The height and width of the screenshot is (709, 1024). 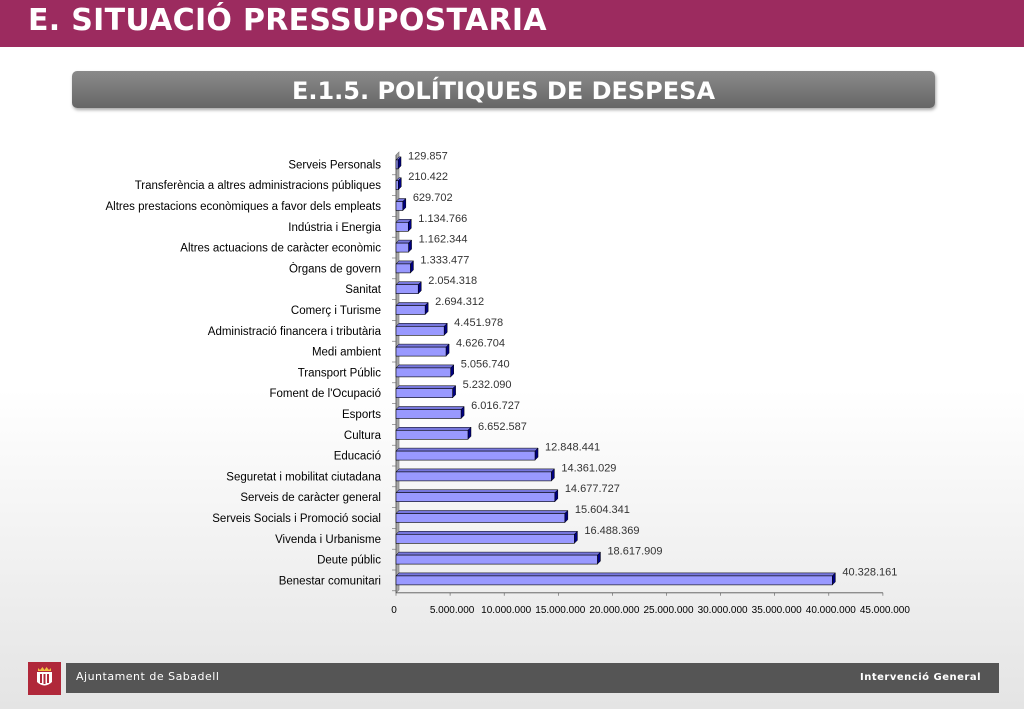 What do you see at coordinates (452, 610) in the screenshot?
I see `x-tick-label: 5.000.000` at bounding box center [452, 610].